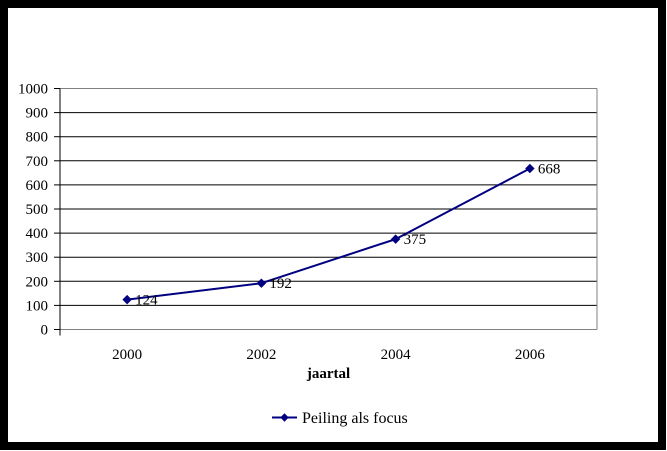 Image resolution: width=667 pixels, height=451 pixels. Describe the element at coordinates (284, 417) in the screenshot. I see `legend-marker-icon` at that location.